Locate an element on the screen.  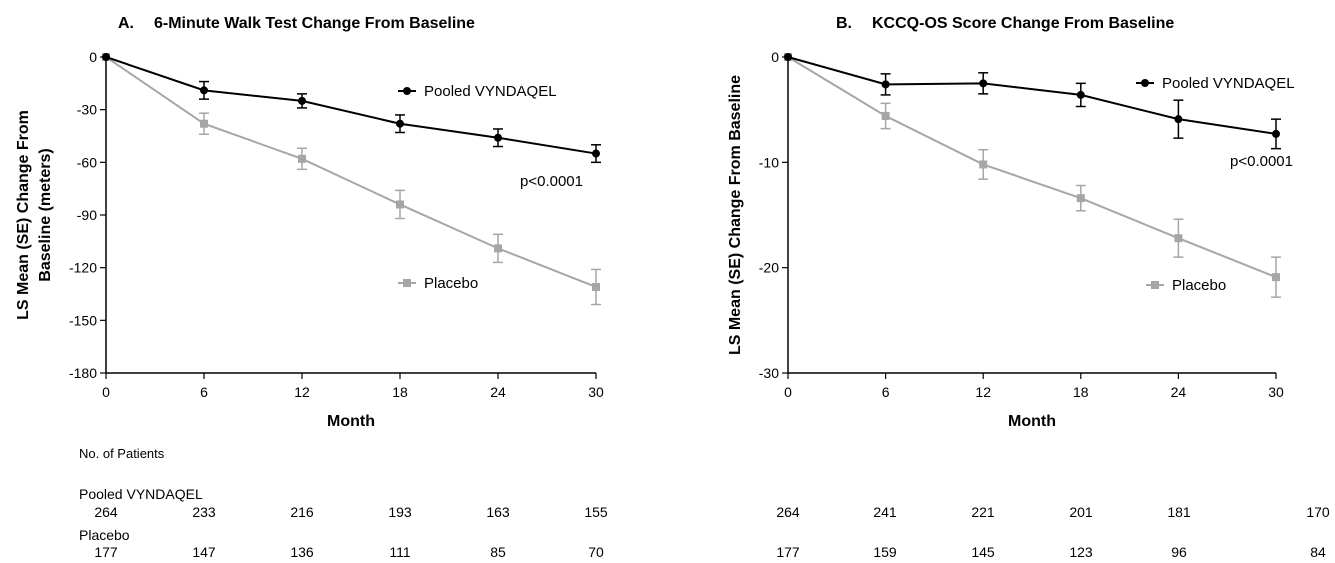
panel-b-placebo-line is located at coordinates (1032, 167).